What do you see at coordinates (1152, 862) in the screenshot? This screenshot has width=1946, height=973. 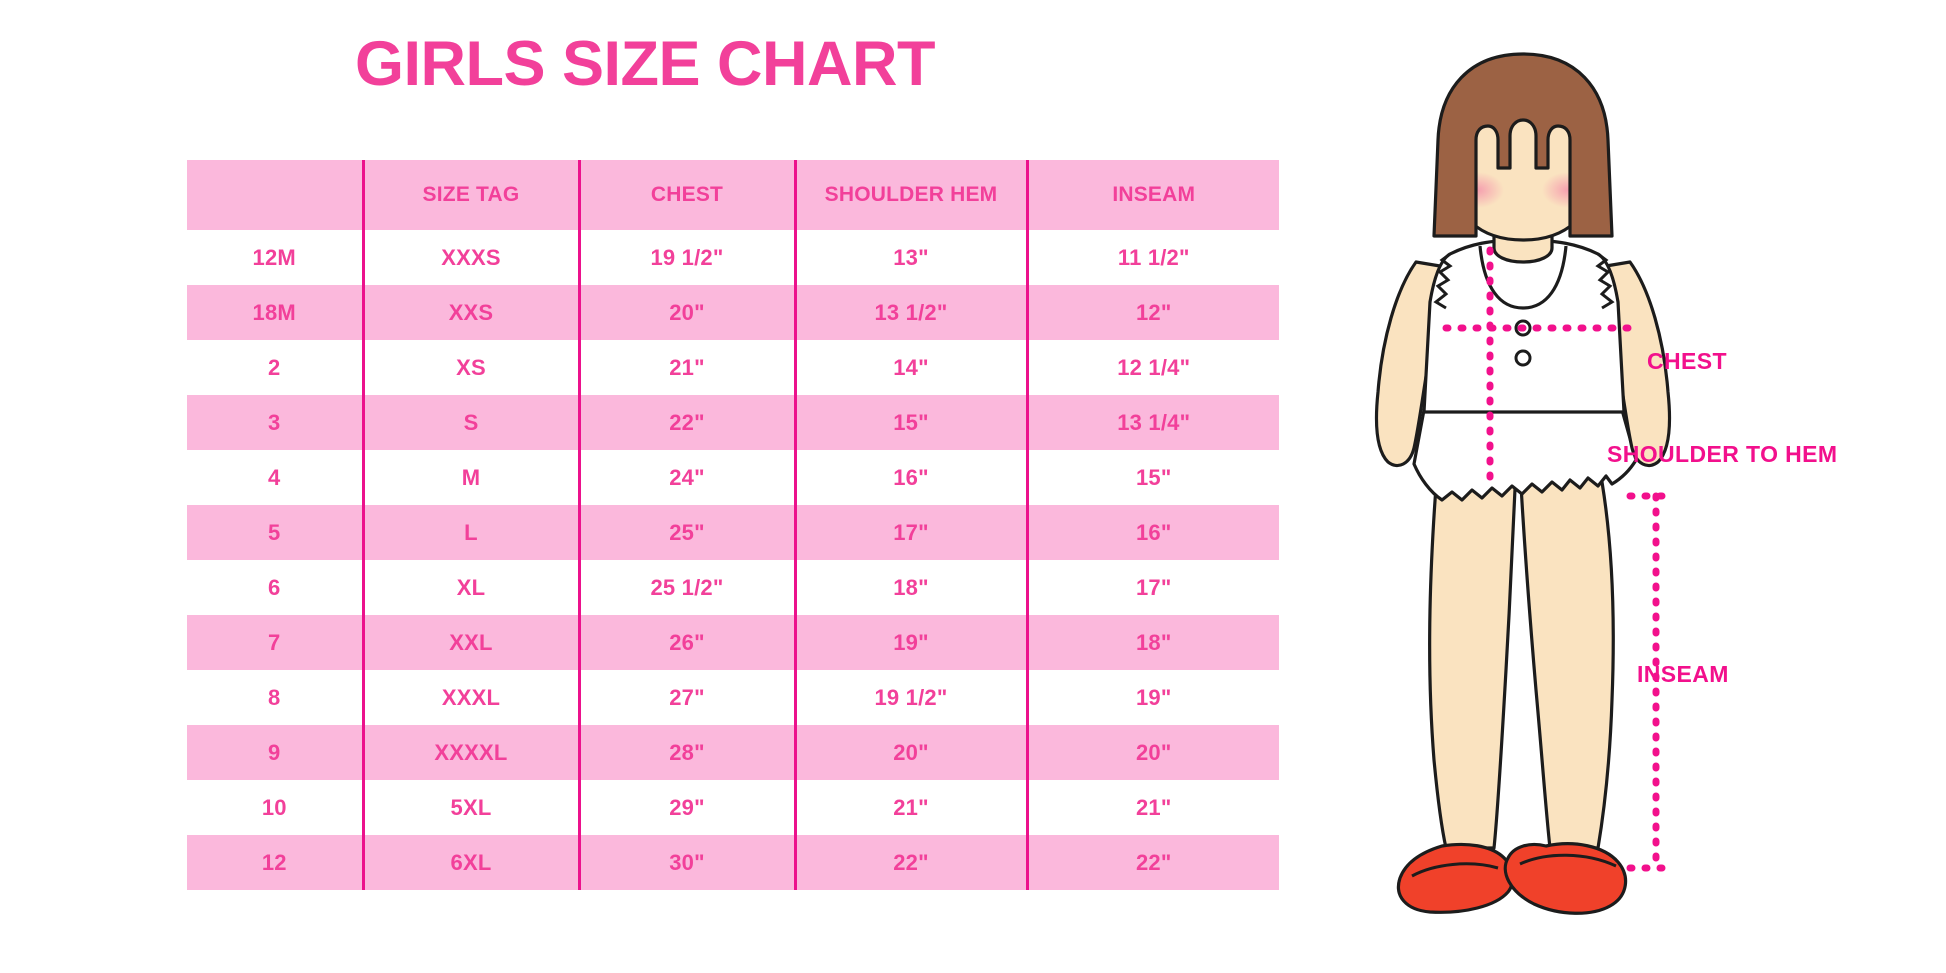 I see `cell-inseam: 22"` at bounding box center [1152, 862].